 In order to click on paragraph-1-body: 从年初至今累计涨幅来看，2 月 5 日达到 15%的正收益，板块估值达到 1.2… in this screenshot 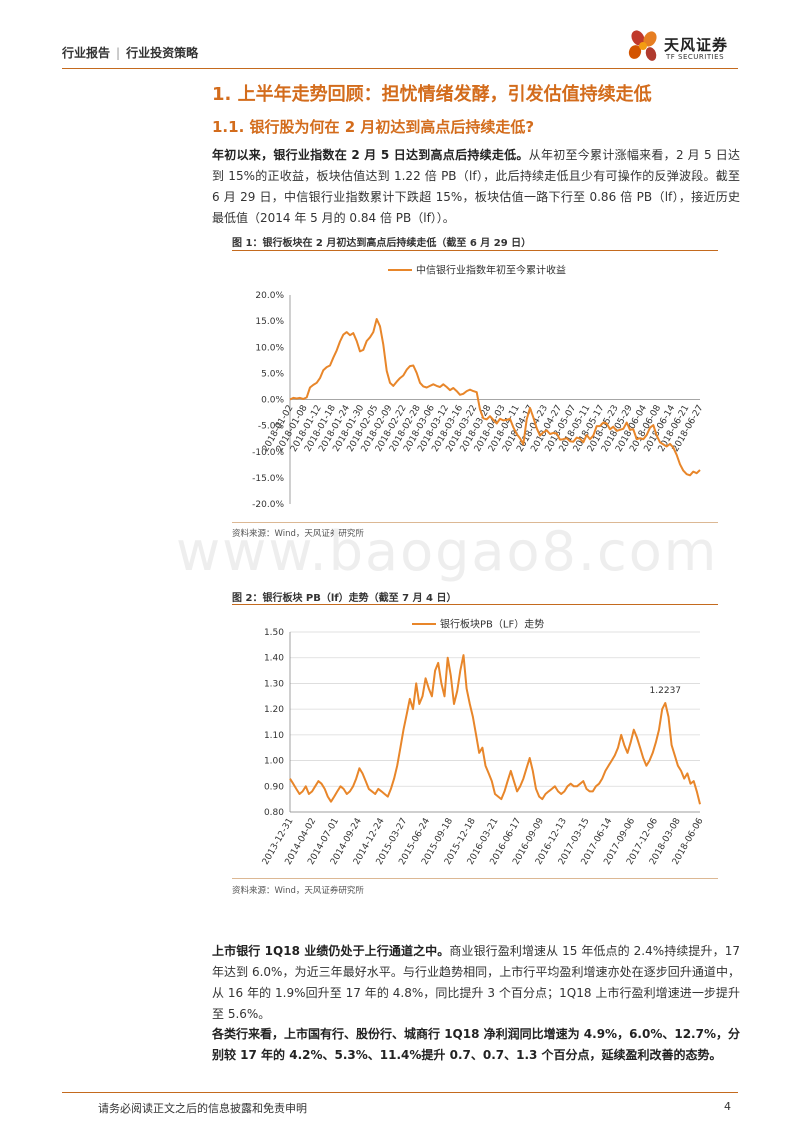, I will do `click(476, 186)`.